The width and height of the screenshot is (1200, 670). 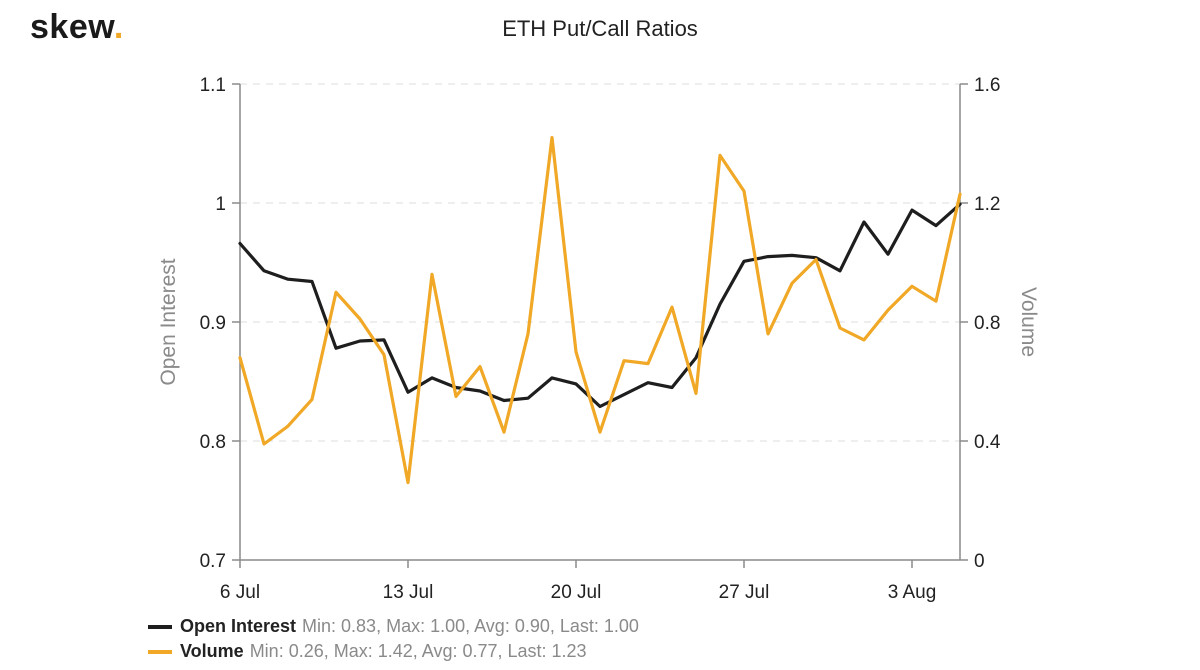 I want to click on x-tick-label: 27 Jul, so click(x=744, y=592).